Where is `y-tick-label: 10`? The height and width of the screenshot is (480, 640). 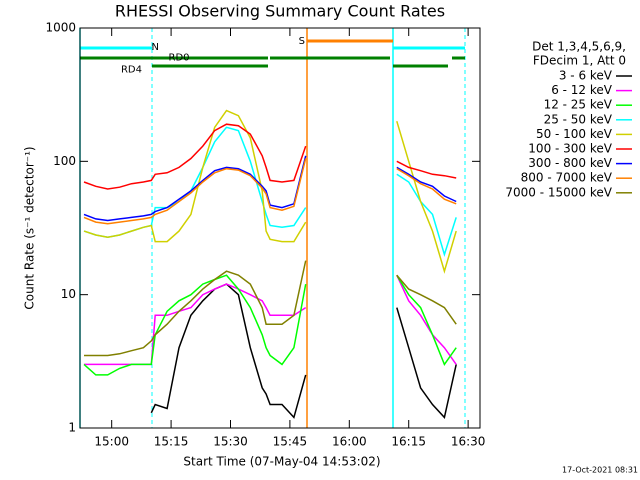 y-tick-label: 10 is located at coordinates (68, 294).